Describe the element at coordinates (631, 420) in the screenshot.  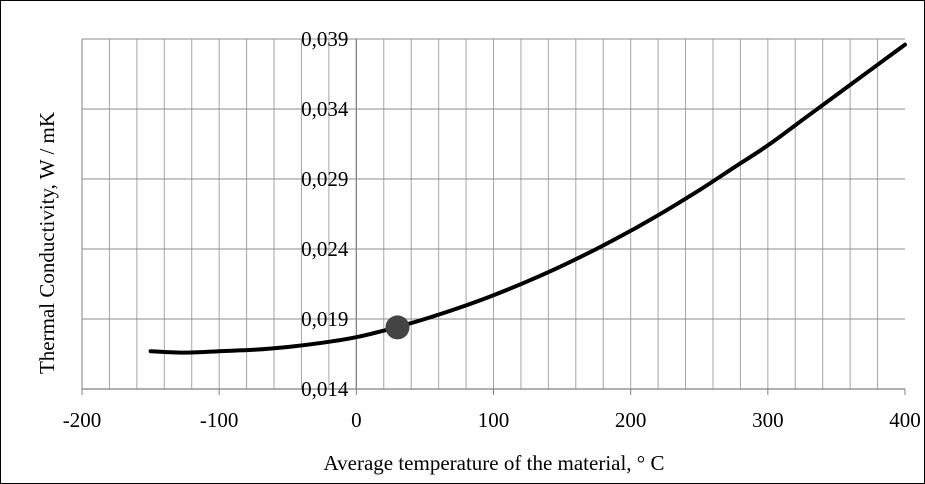
I see `x-tick-label: 200` at that location.